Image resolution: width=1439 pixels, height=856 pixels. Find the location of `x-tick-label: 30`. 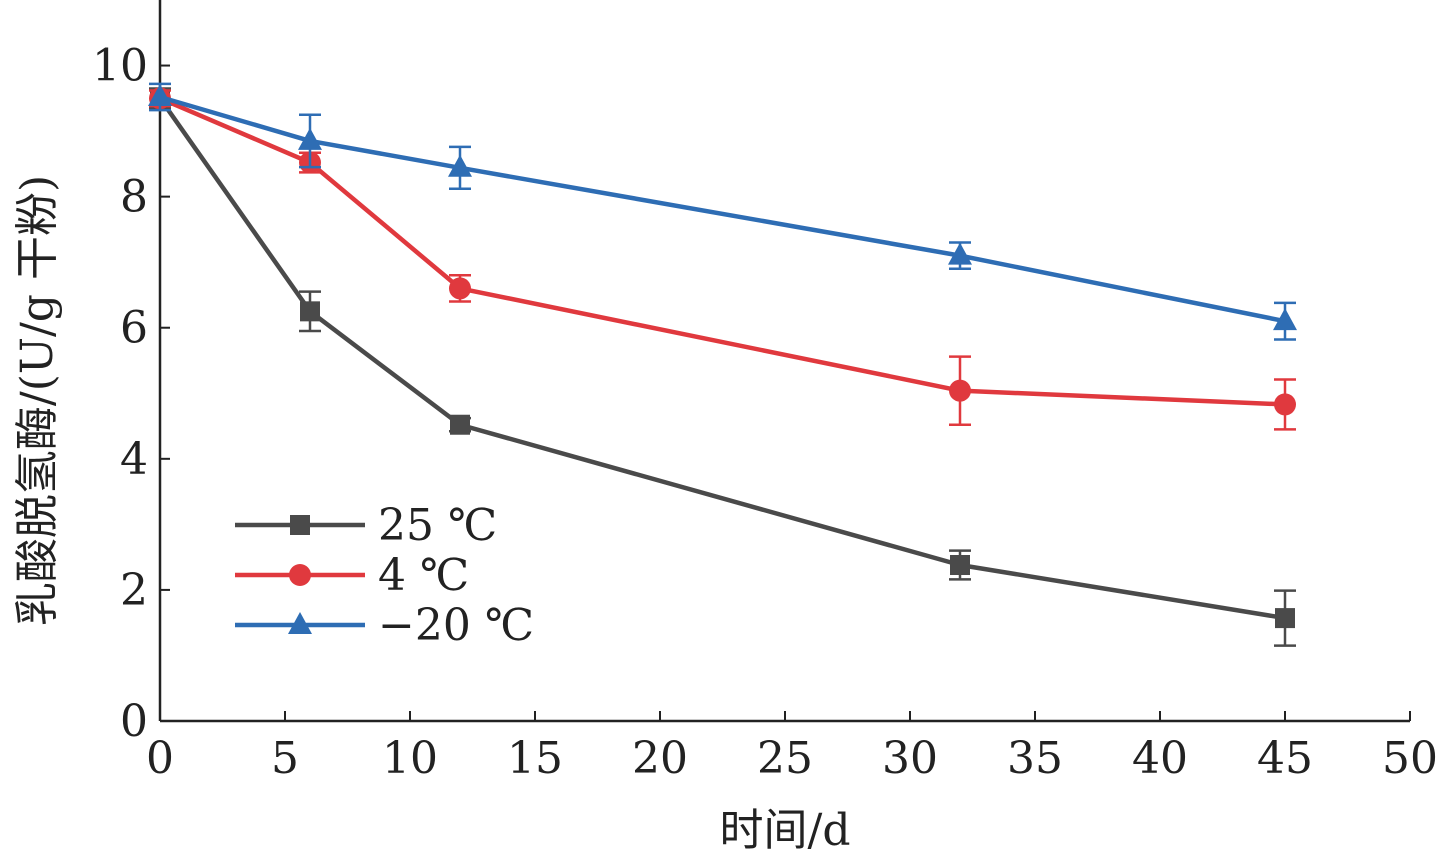

x-tick-label: 30 is located at coordinates (910, 758).